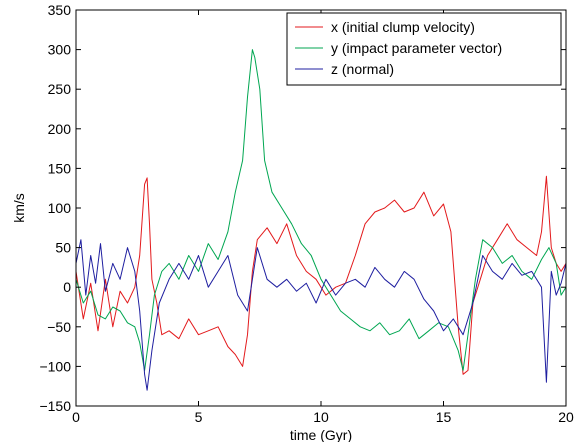  What do you see at coordinates (60, 208) in the screenshot?
I see `y-tick-label: 100` at bounding box center [60, 208].